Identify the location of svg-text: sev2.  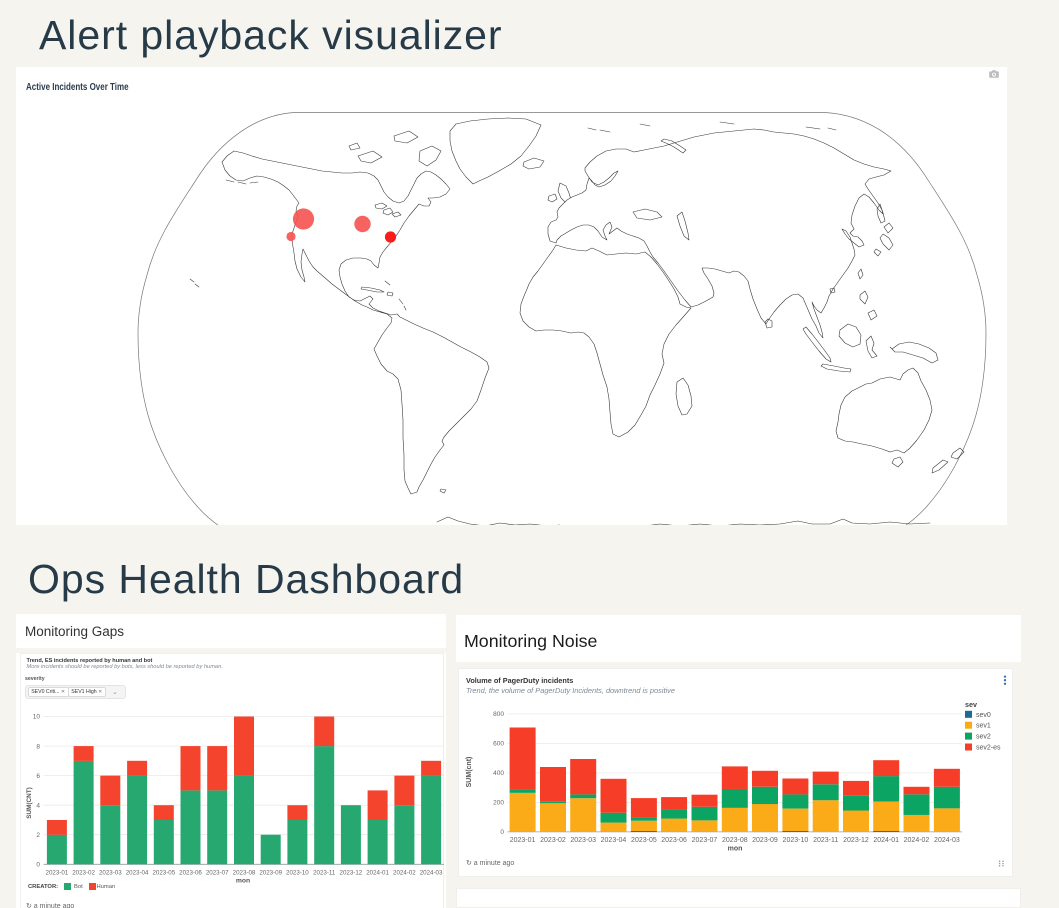
(983, 737).